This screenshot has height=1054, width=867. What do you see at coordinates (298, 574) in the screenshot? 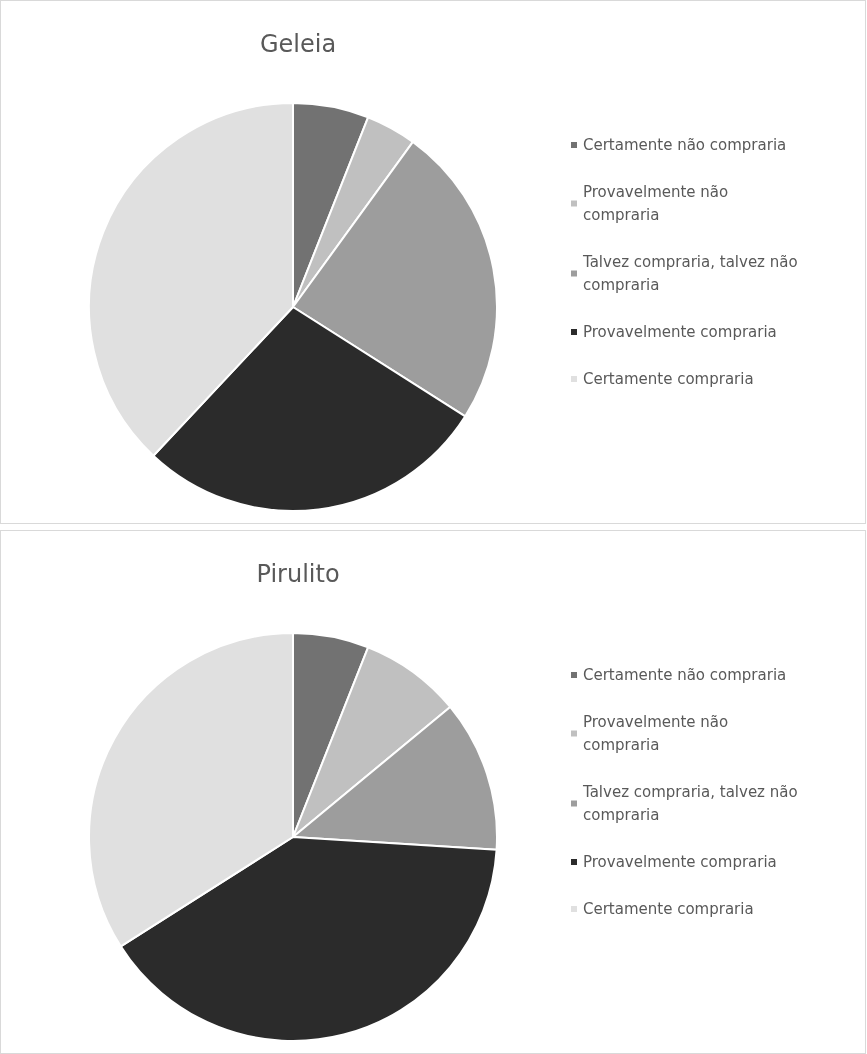
I see `chart-title: Pirulito` at bounding box center [298, 574].